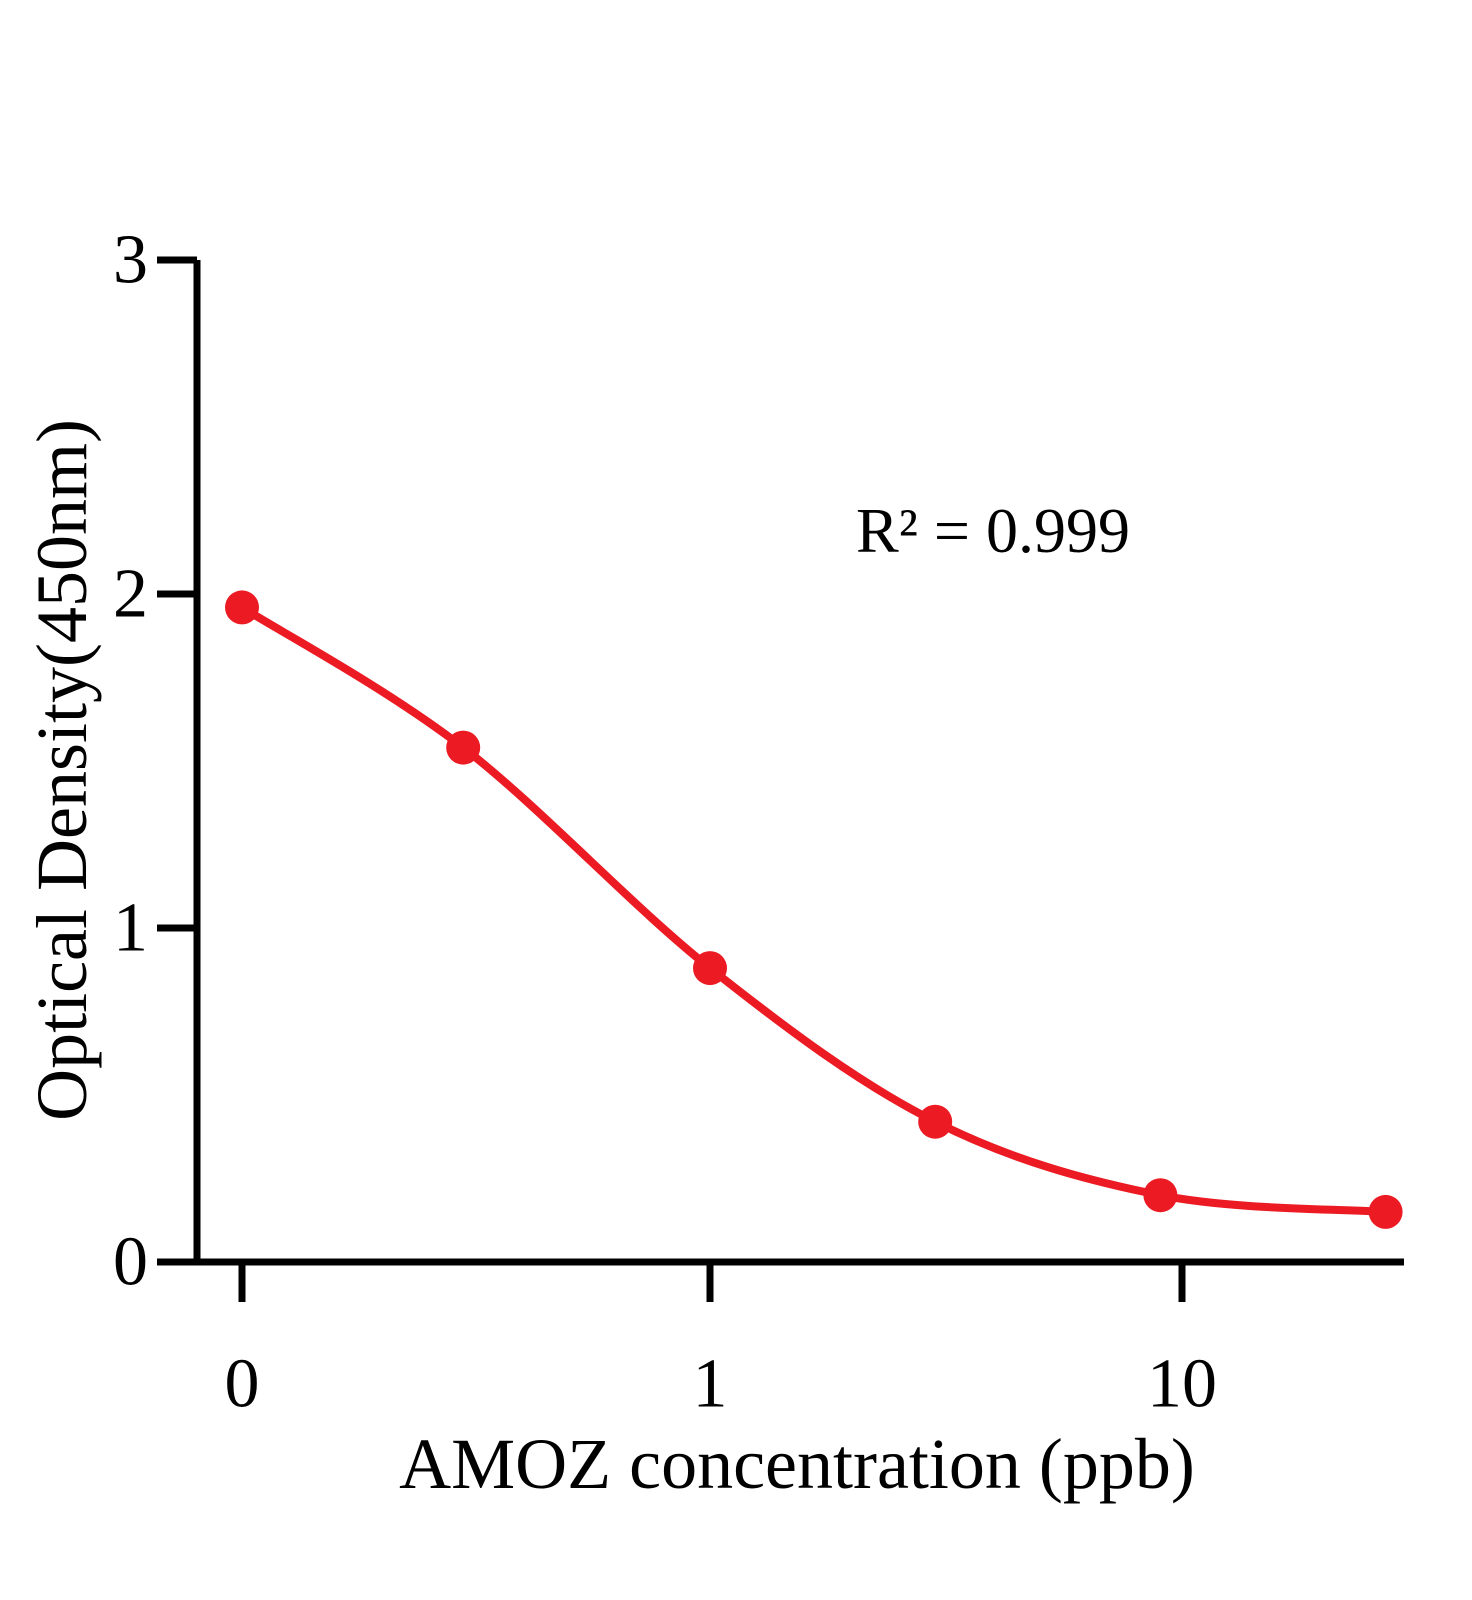 The height and width of the screenshot is (1600, 1472). I want to click on y-tick-label-0: 0, so click(130, 1262).